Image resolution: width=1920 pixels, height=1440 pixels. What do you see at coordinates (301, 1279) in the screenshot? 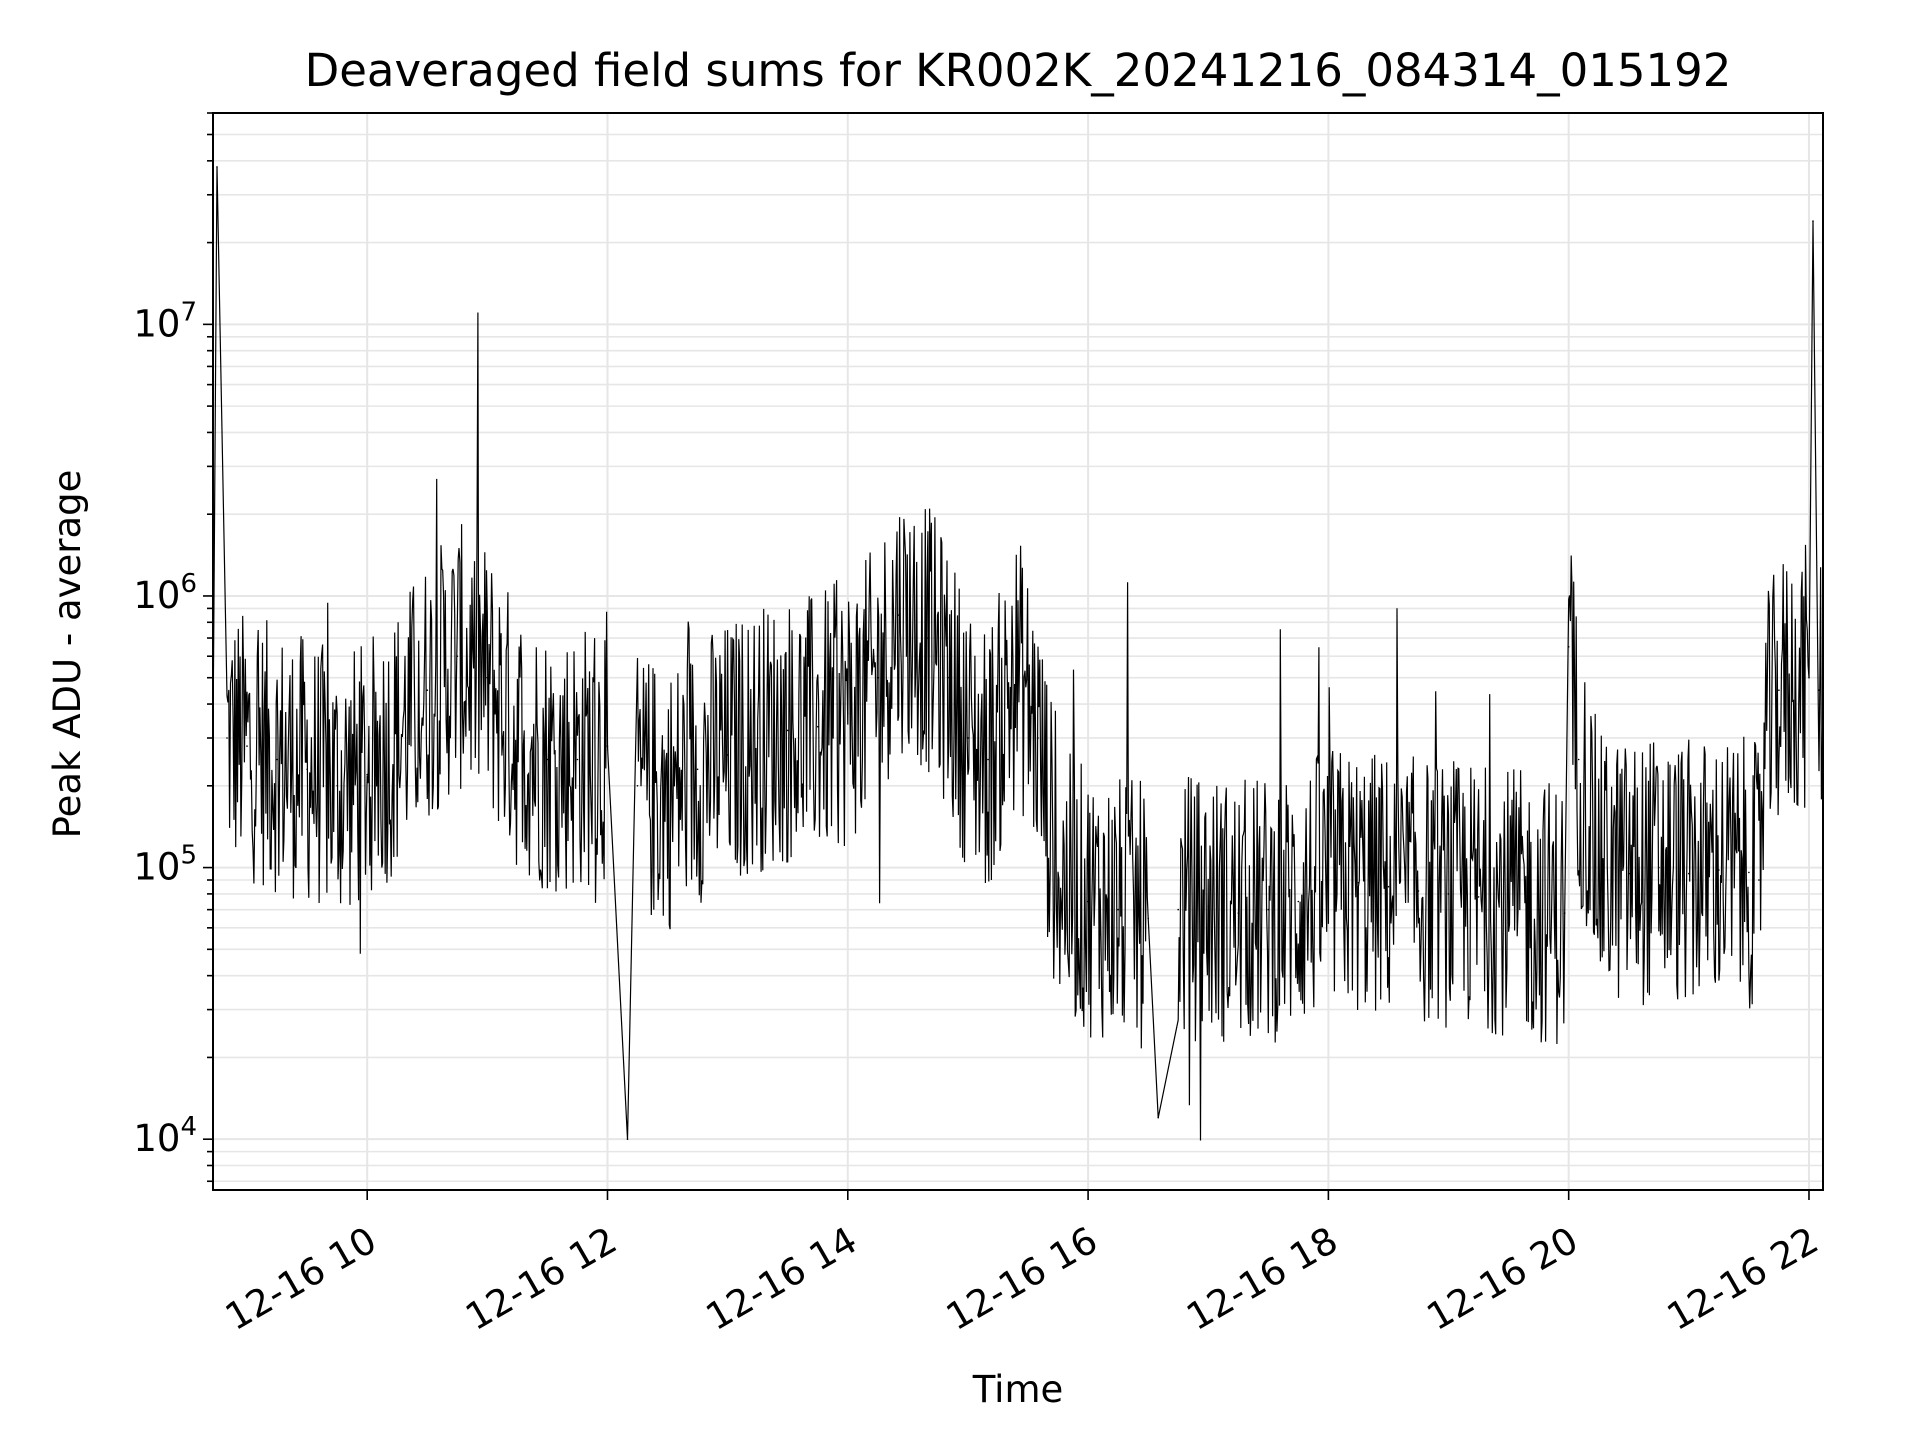
I see `x-tick-label: 12-16 10` at bounding box center [301, 1279].